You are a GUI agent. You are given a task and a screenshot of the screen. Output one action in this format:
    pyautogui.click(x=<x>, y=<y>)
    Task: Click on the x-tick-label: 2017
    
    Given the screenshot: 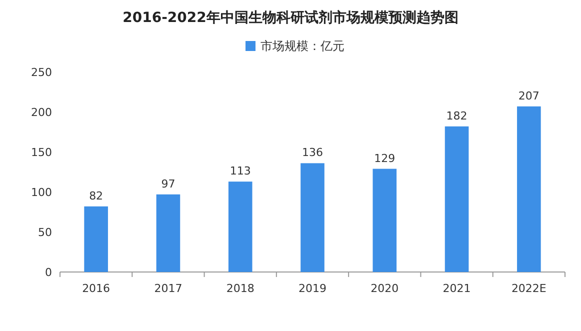 What is the action you would take?
    pyautogui.click(x=168, y=288)
    